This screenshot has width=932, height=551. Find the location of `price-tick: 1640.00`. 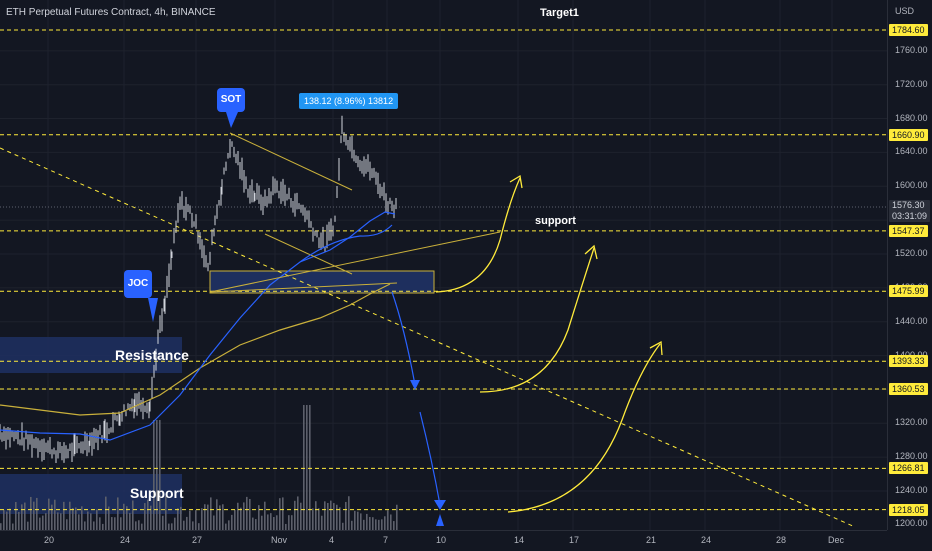

price-tick: 1640.00 is located at coordinates (911, 151).